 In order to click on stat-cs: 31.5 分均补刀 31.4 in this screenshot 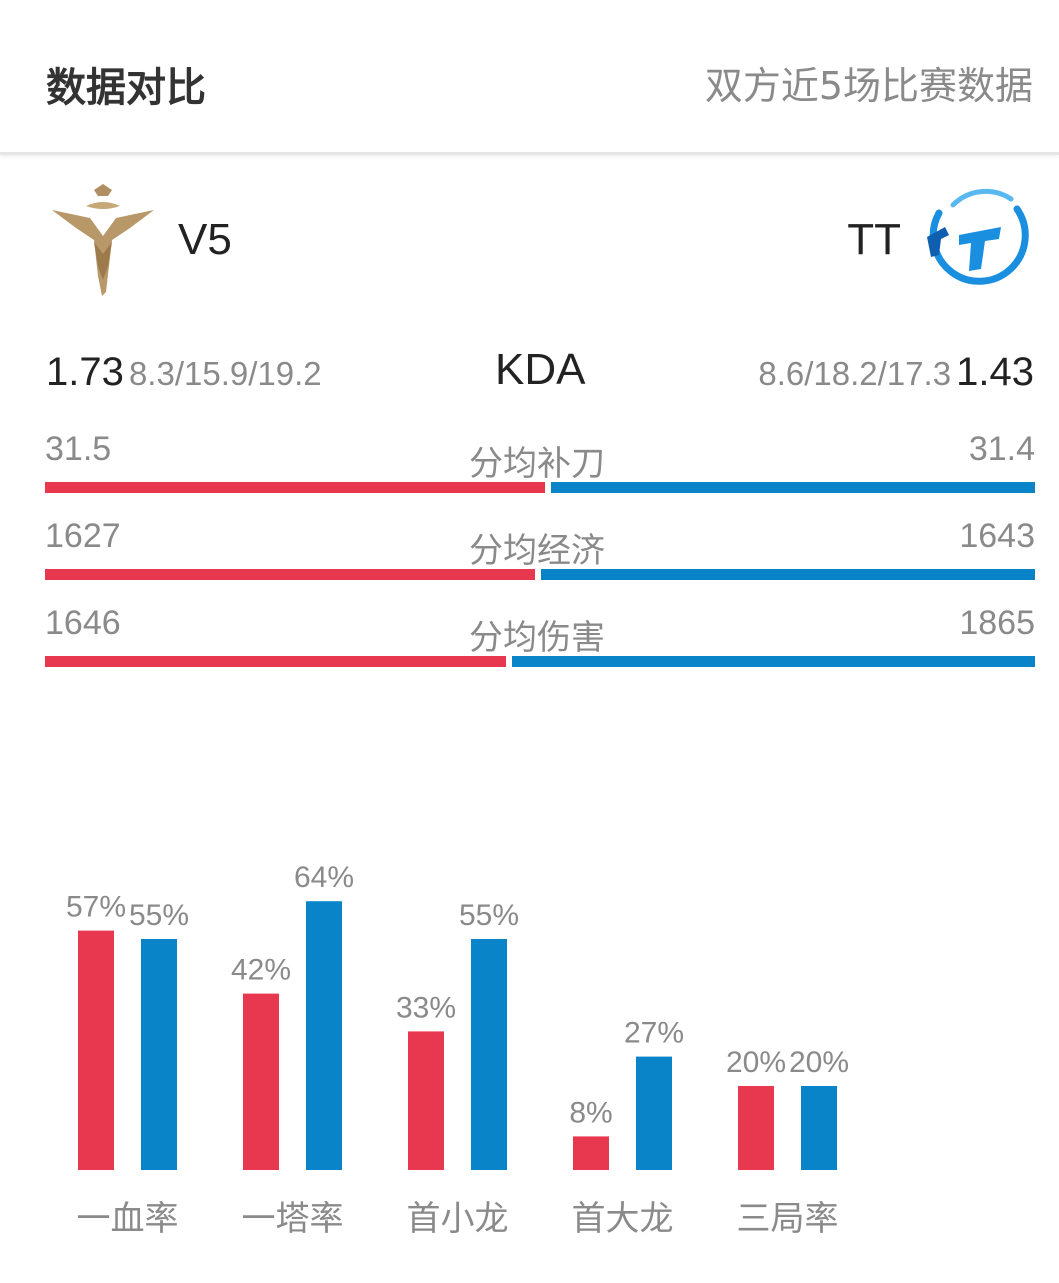, I will do `click(540, 470)`.